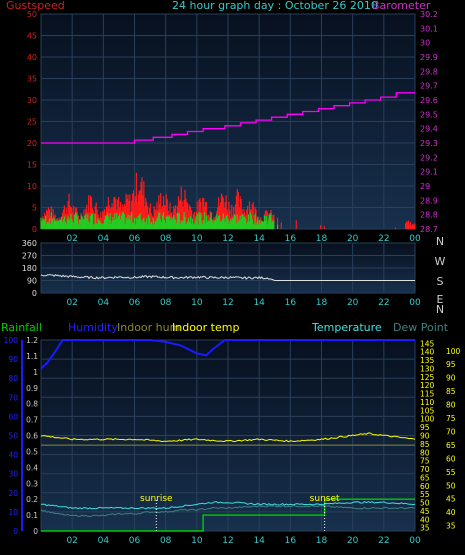  I want to click on barometer-tick-label: 30, so click(425, 43).